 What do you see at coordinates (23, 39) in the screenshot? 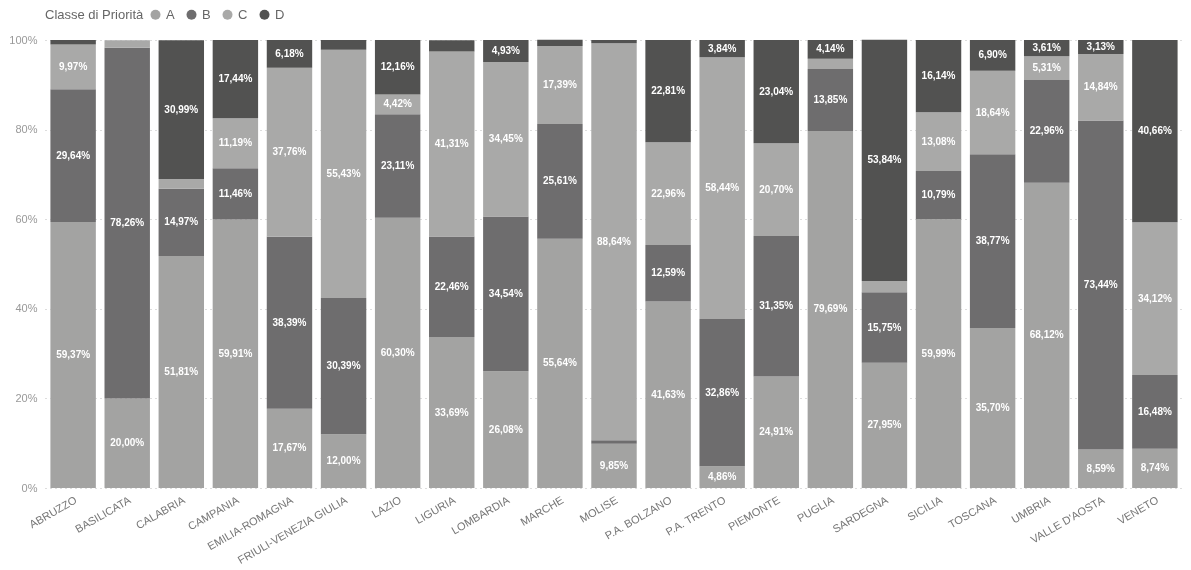
I see `y-tick-label: 100%` at bounding box center [23, 39].